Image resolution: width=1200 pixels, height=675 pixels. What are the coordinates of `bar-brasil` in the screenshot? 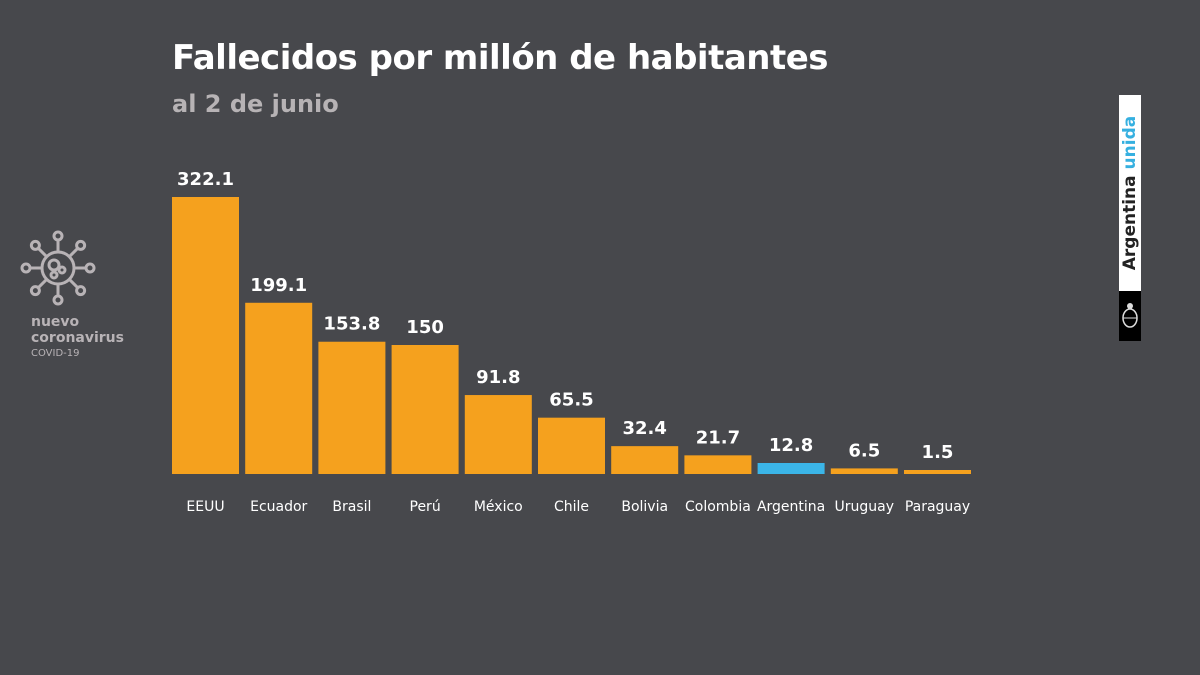 It's located at (352, 407).